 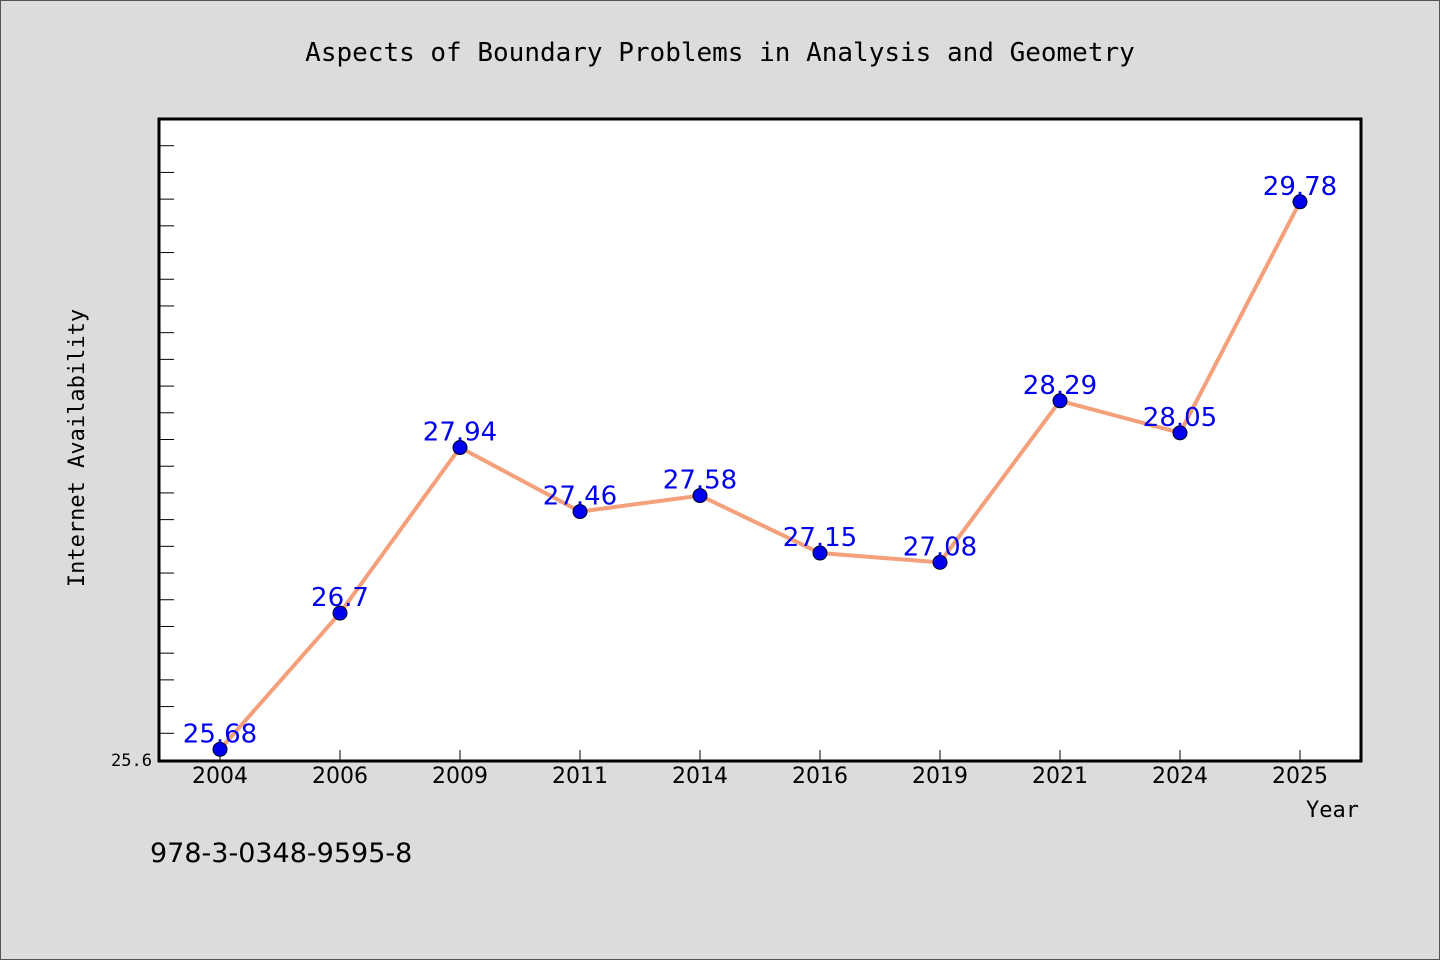 What do you see at coordinates (940, 776) in the screenshot?
I see `x-tick-label: 2019` at bounding box center [940, 776].